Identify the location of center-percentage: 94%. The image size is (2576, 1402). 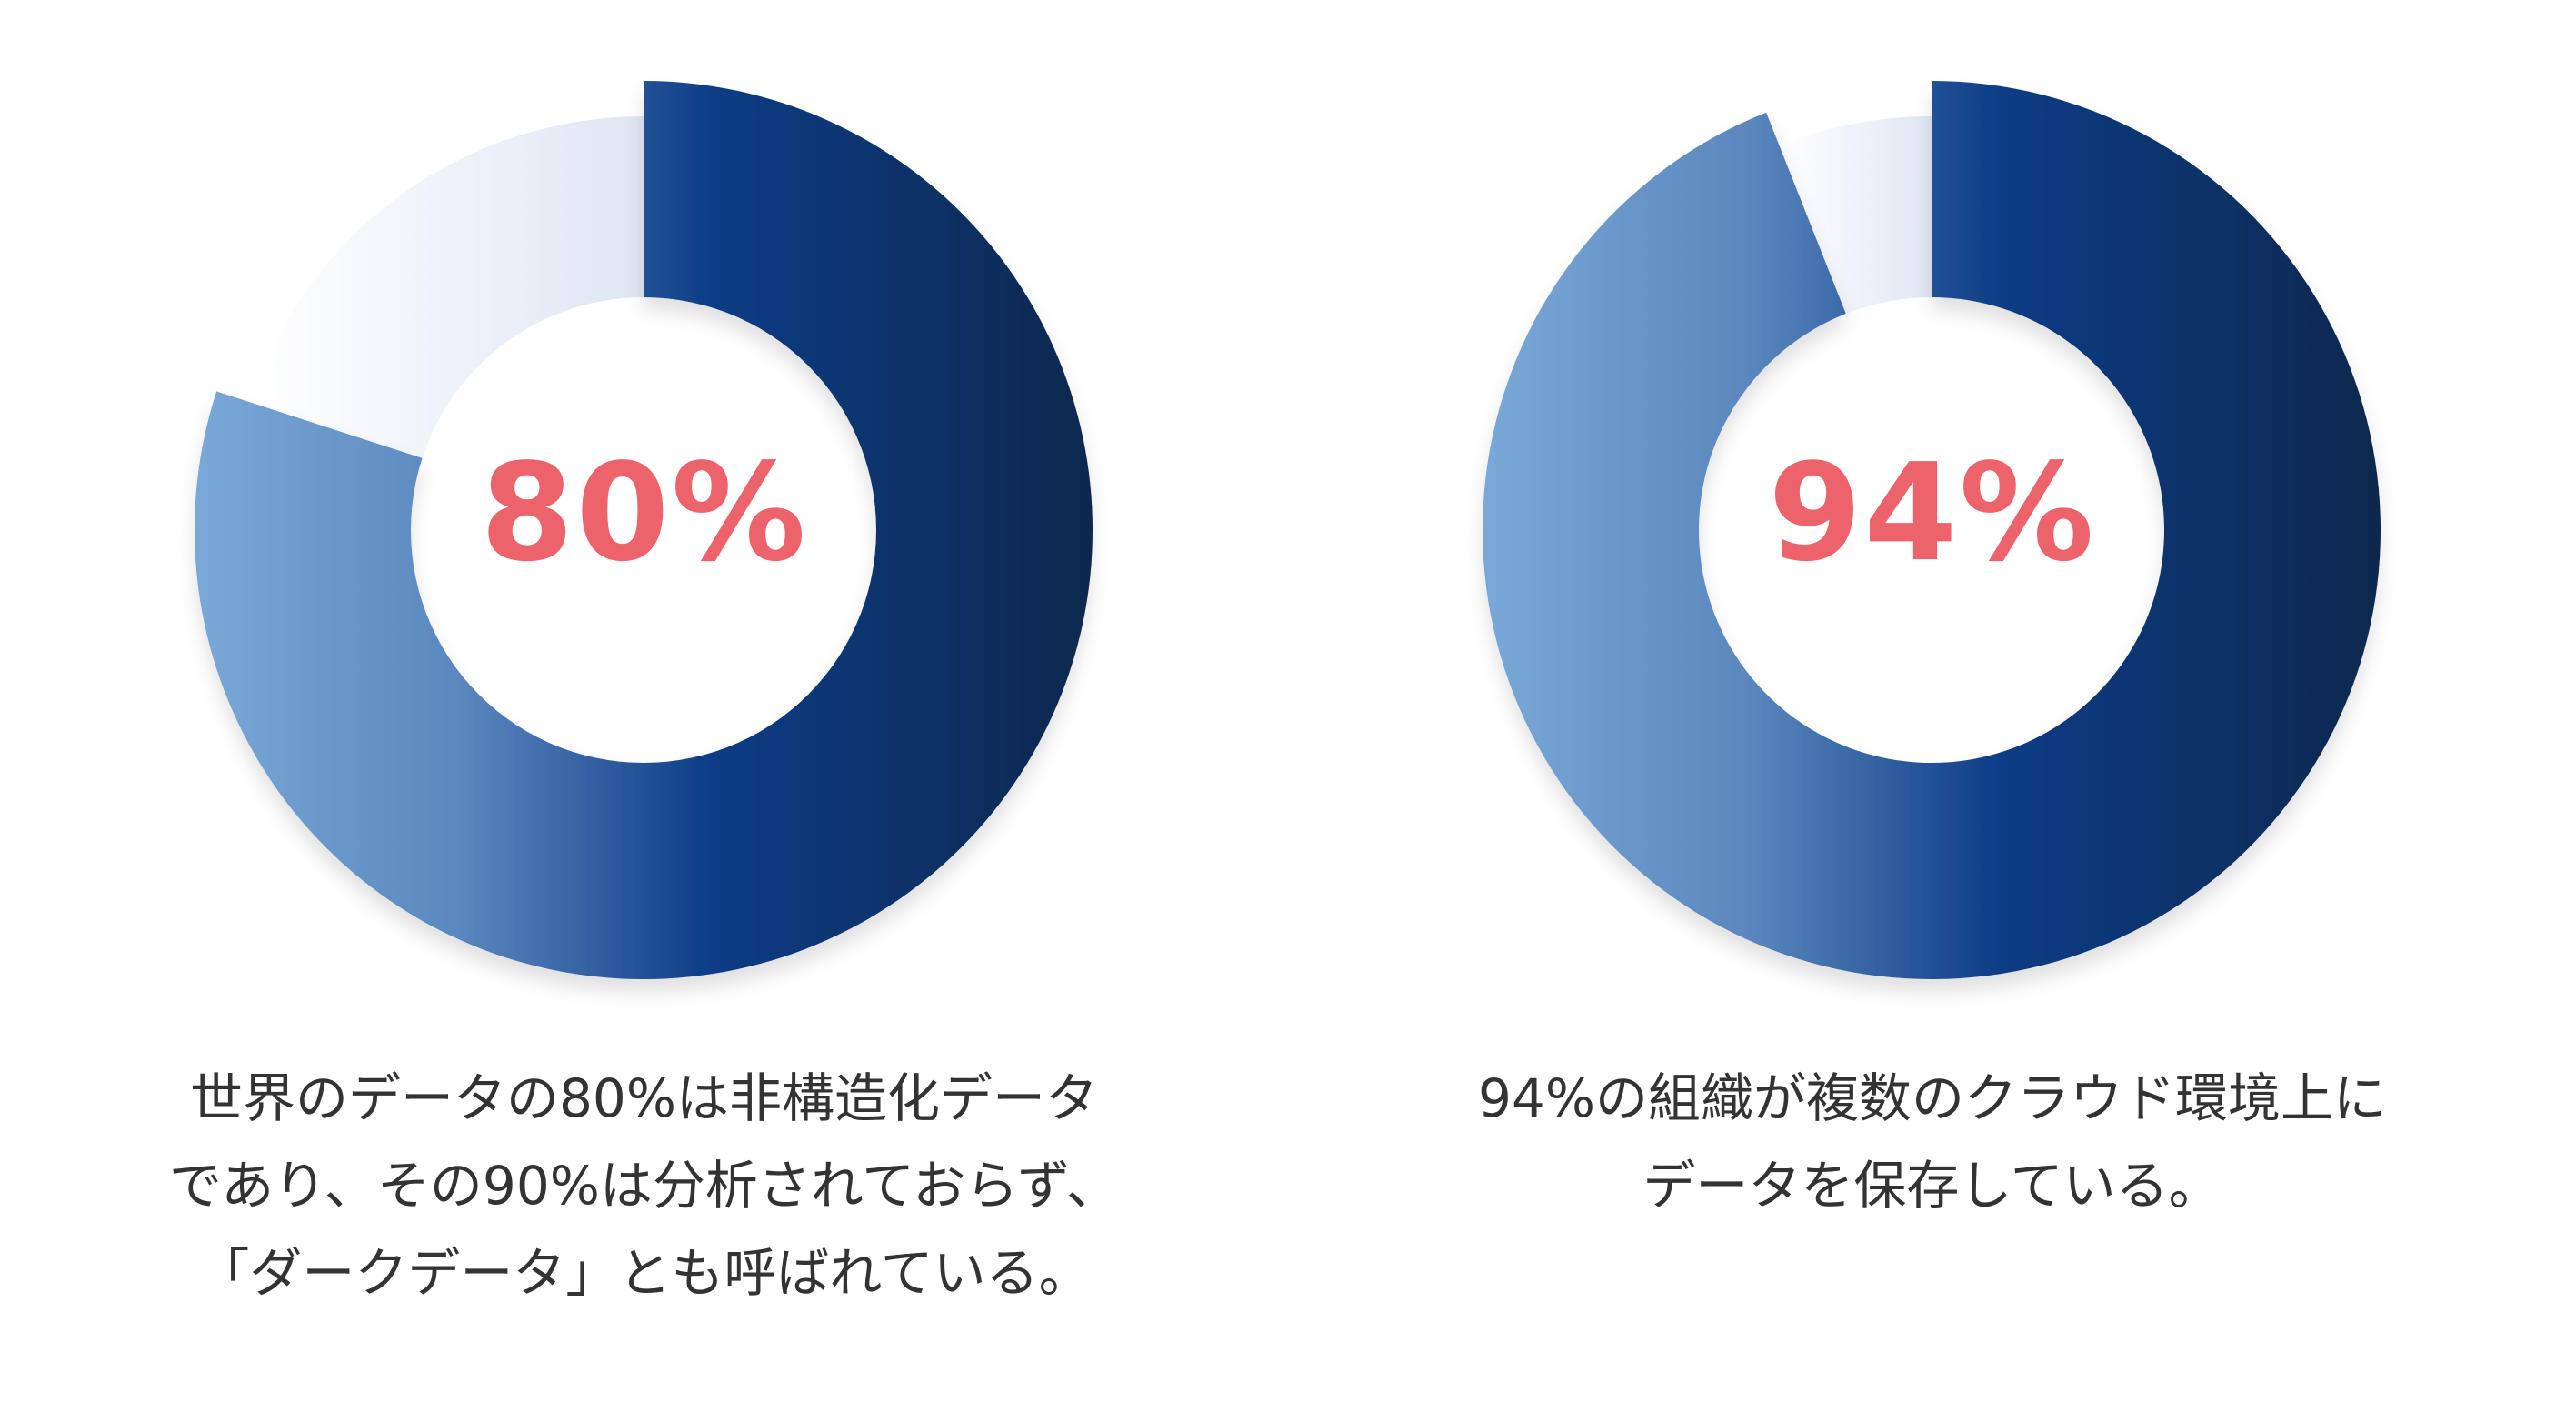
(1932, 513).